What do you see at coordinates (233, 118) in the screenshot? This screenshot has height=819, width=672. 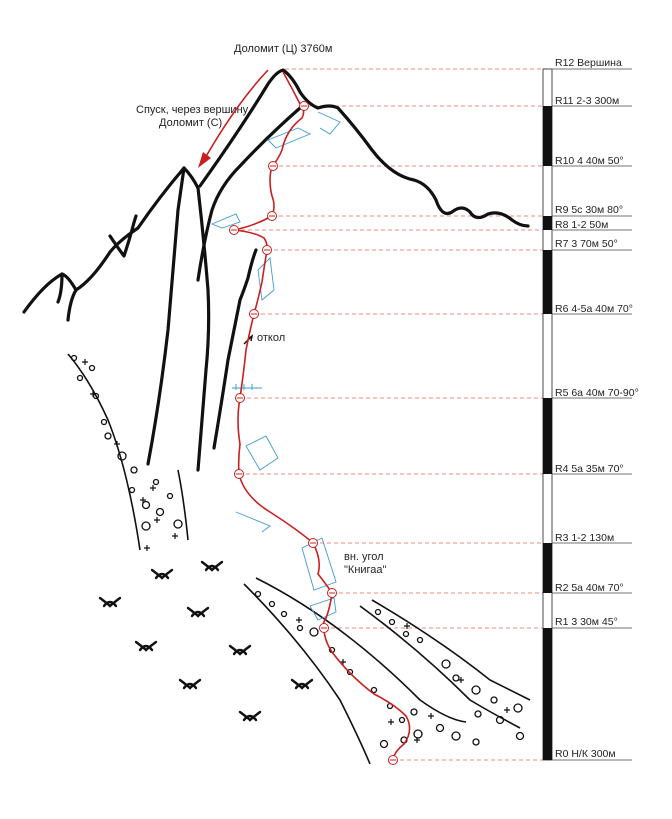 I see `descent-arrow` at bounding box center [233, 118].